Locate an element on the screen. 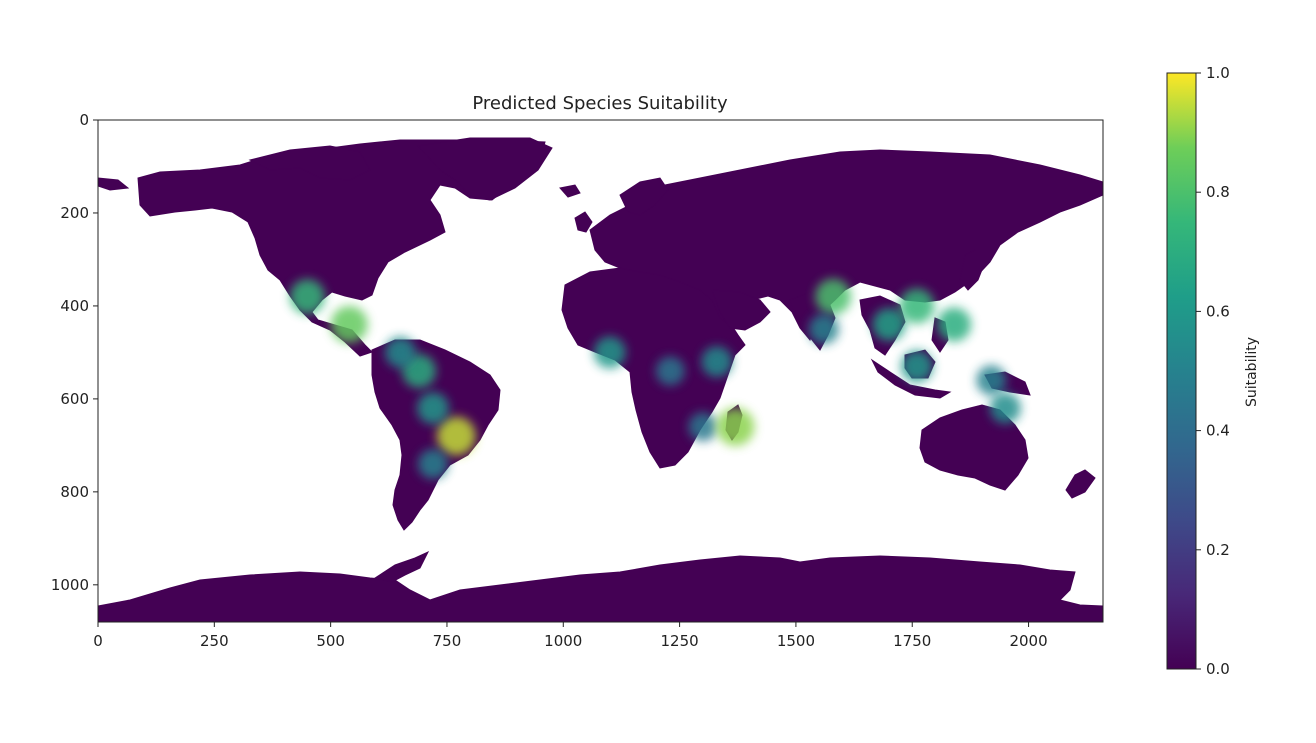 Image resolution: width=1316 pixels, height=743 pixels. x-tick-label: 750 is located at coordinates (447, 641).